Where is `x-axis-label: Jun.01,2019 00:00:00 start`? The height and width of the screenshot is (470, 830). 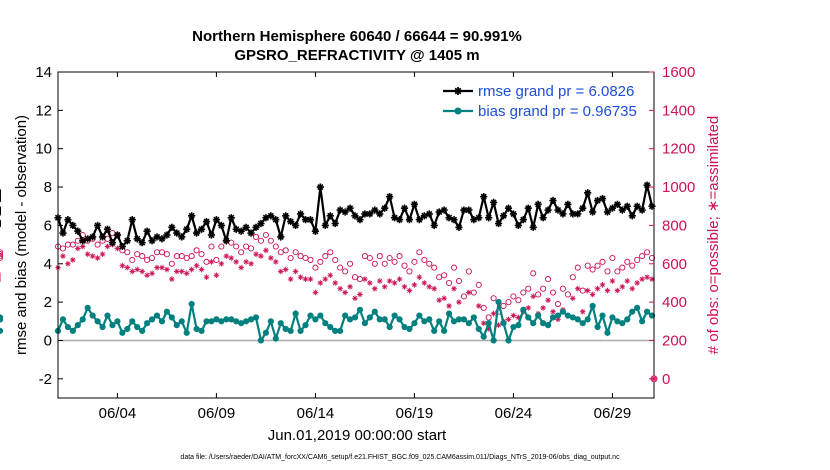
x-axis-label: Jun.01,2019 00:00:00 start is located at coordinates (357, 435).